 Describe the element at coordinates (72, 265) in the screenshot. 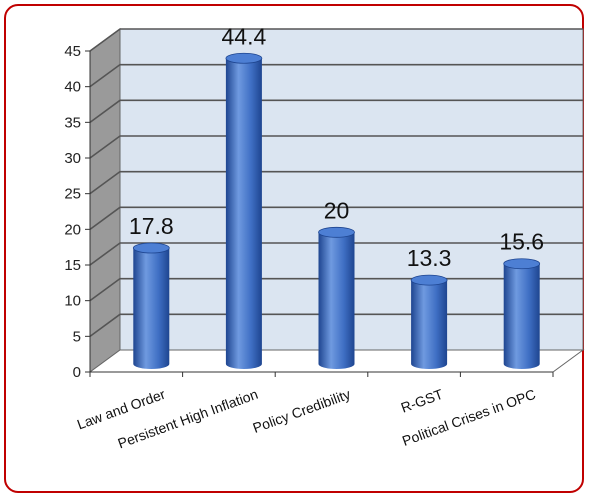

I see `y-tick-label: 15` at that location.